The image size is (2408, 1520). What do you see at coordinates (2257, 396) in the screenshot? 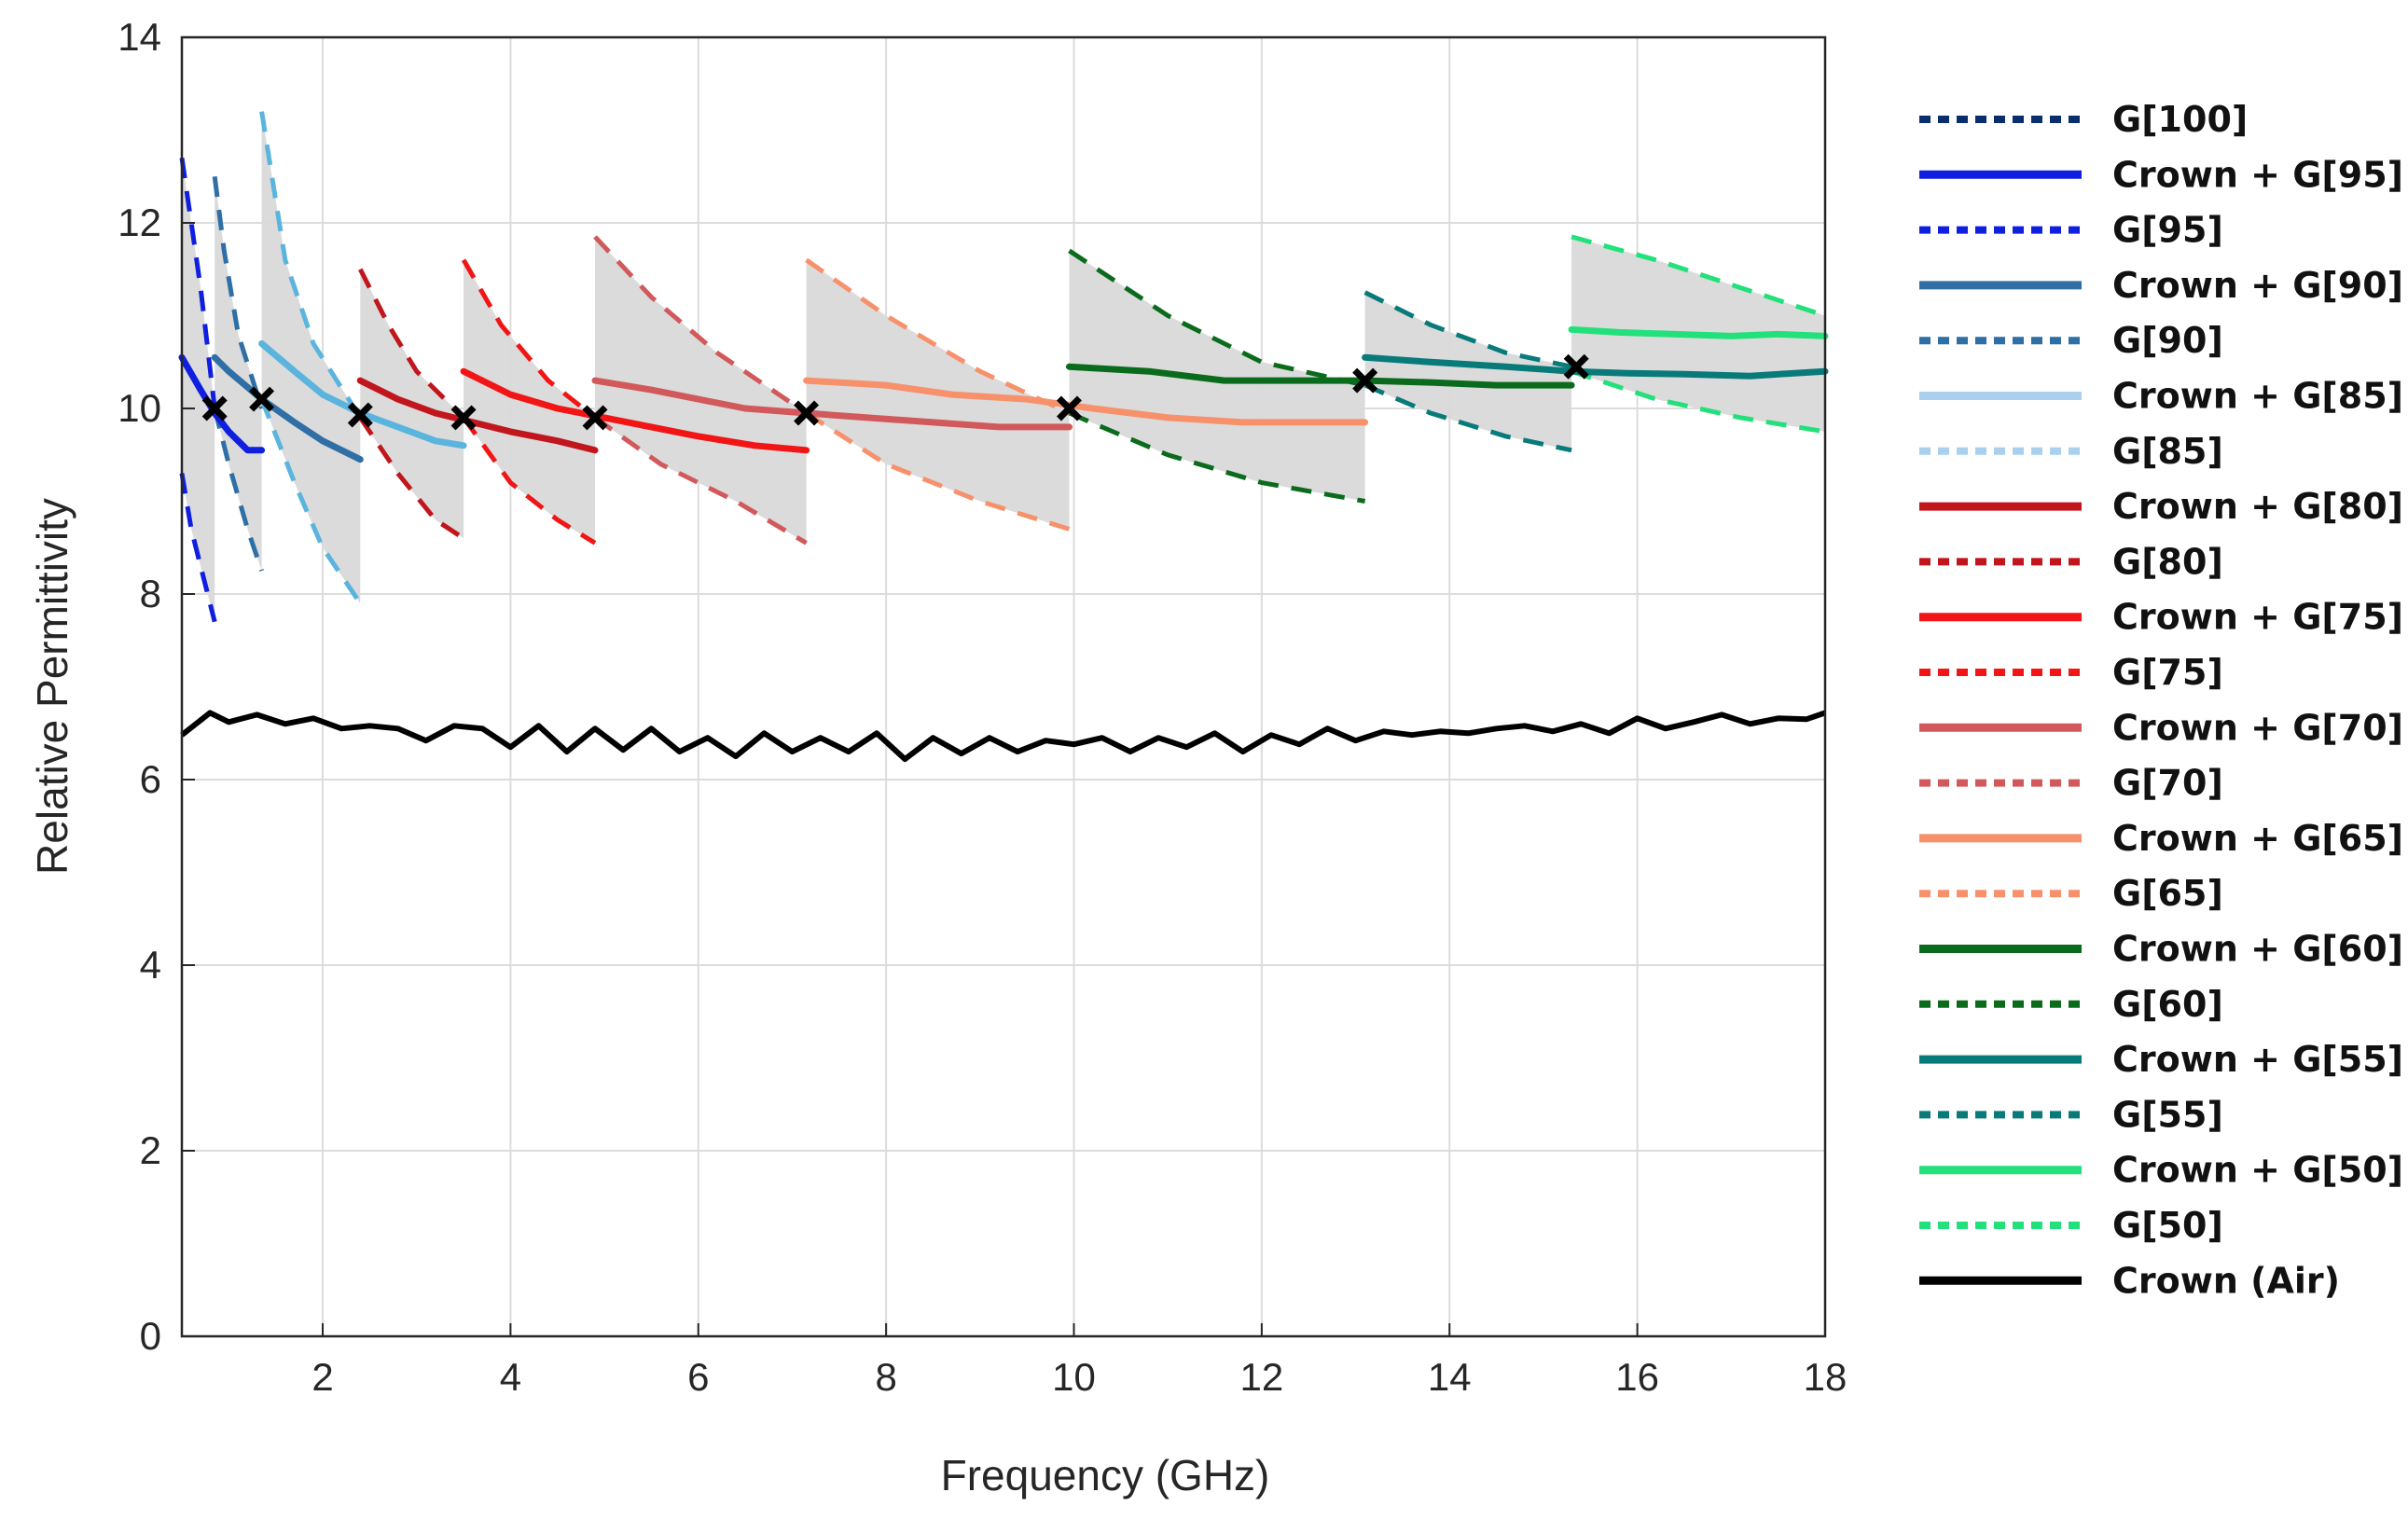
I see `legend-label: Crown + G[85]` at bounding box center [2257, 396].